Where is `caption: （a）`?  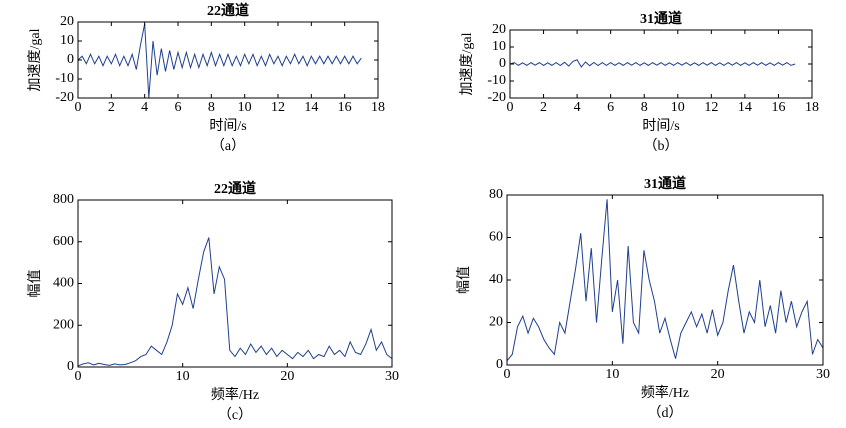
caption: （a） is located at coordinates (228, 146).